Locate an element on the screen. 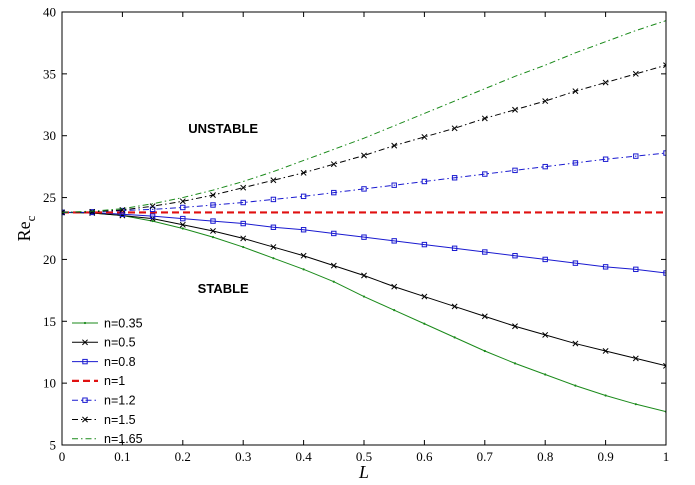 The width and height of the screenshot is (695, 485). point-n=1.5-10-stroke-b is located at coordinates (364, 155).